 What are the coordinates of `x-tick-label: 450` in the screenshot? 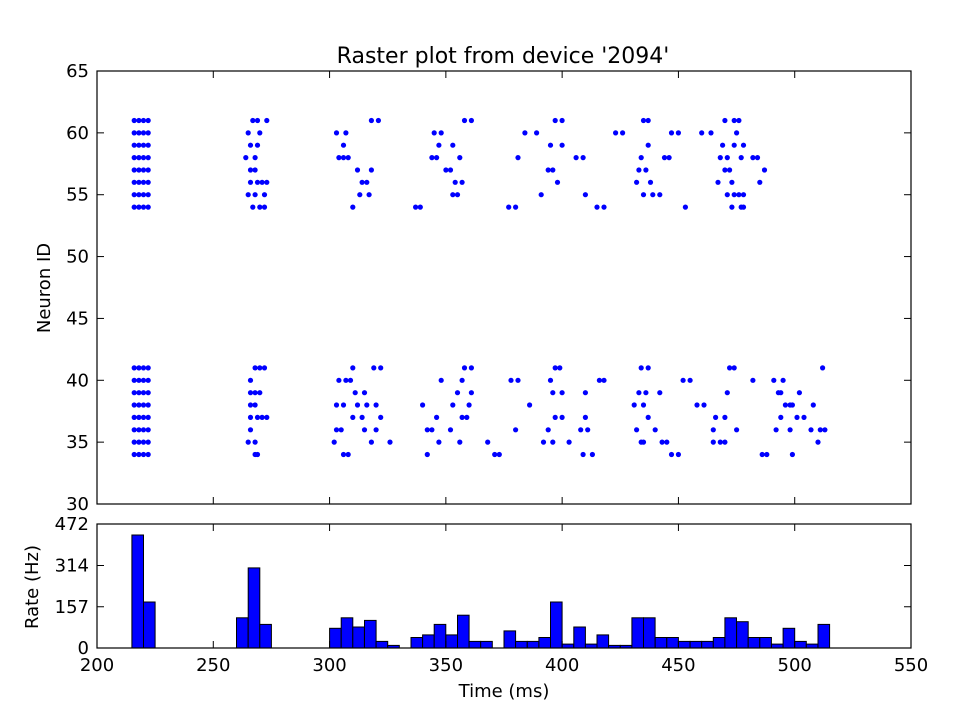 It's located at (678, 665).